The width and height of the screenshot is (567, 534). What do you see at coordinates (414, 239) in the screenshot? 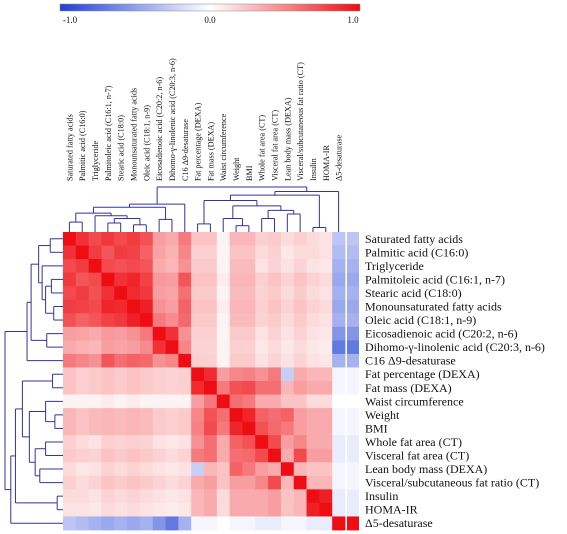
I see `row-label-saturated-fatty-acids: Saturated fatty acids` at bounding box center [414, 239].